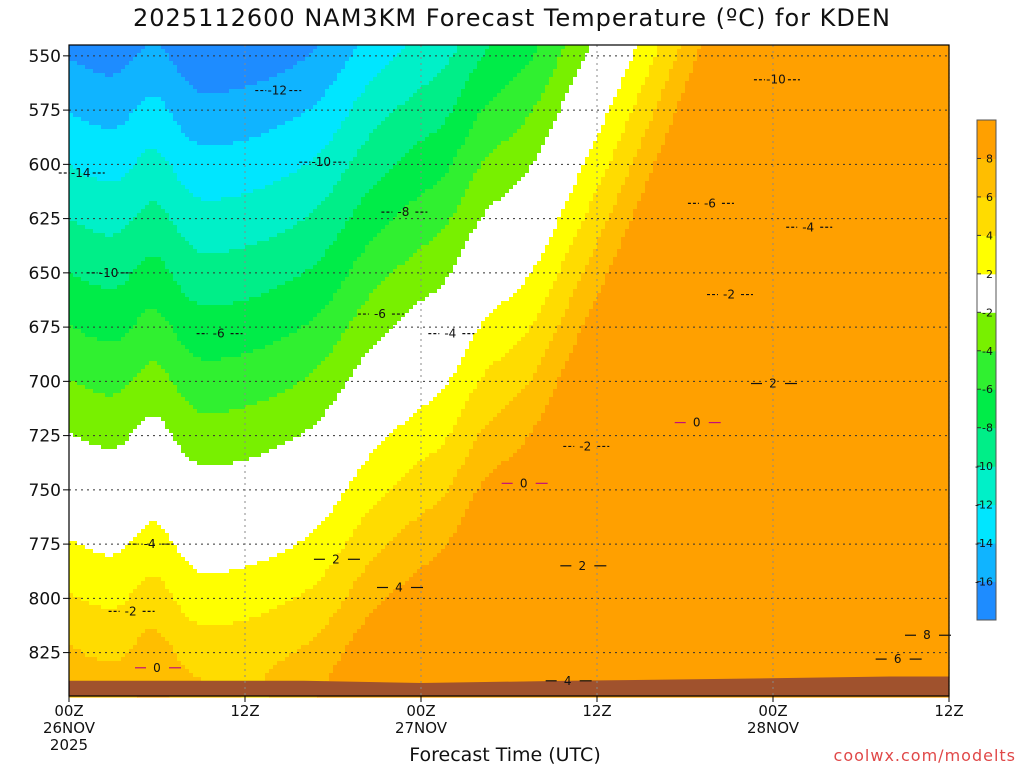  I want to click on x-tick-label: 26NOV, so click(69, 728).